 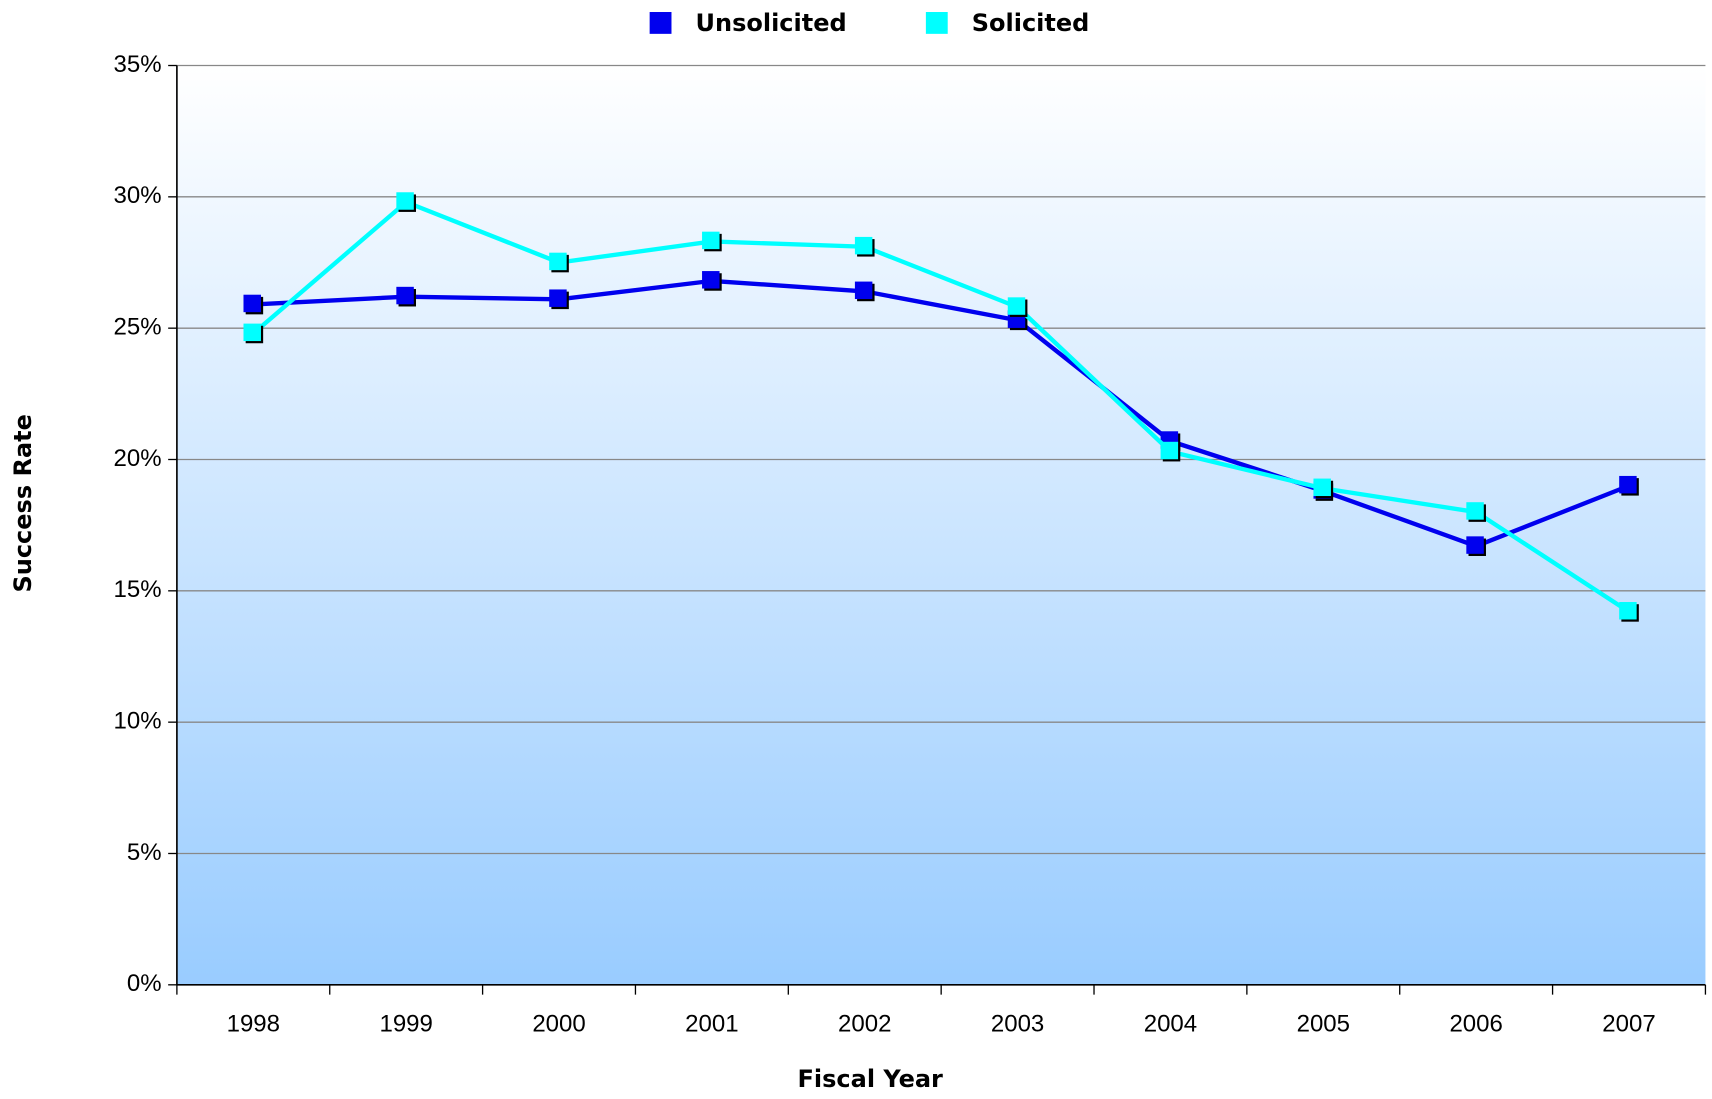 What do you see at coordinates (144, 852) in the screenshot?
I see `y-tick-label: 5%` at bounding box center [144, 852].